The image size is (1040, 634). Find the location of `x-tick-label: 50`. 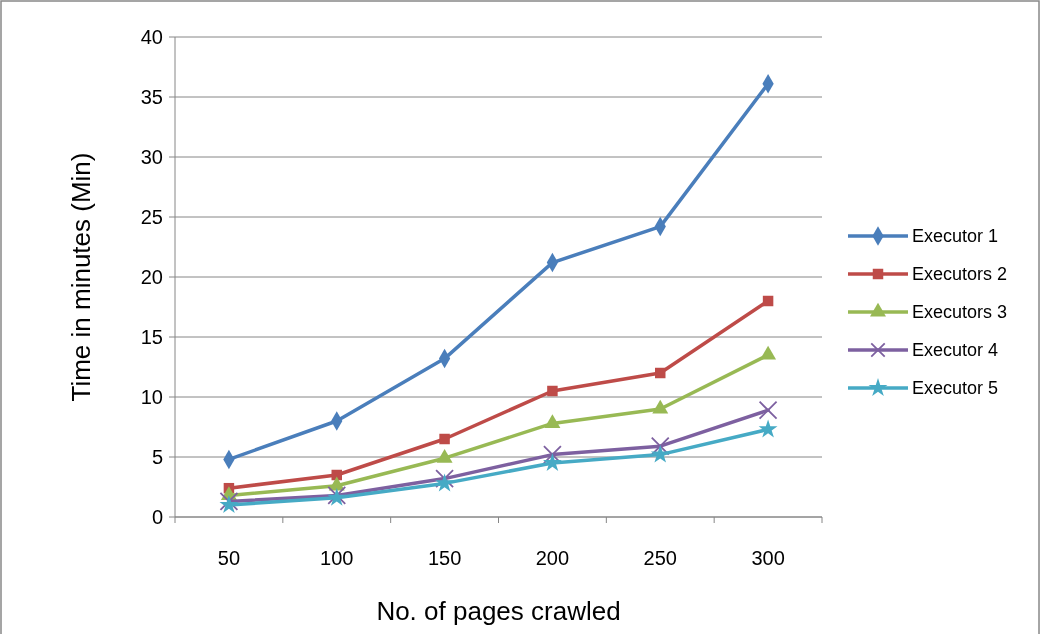

x-tick-label: 50 is located at coordinates (229, 558).